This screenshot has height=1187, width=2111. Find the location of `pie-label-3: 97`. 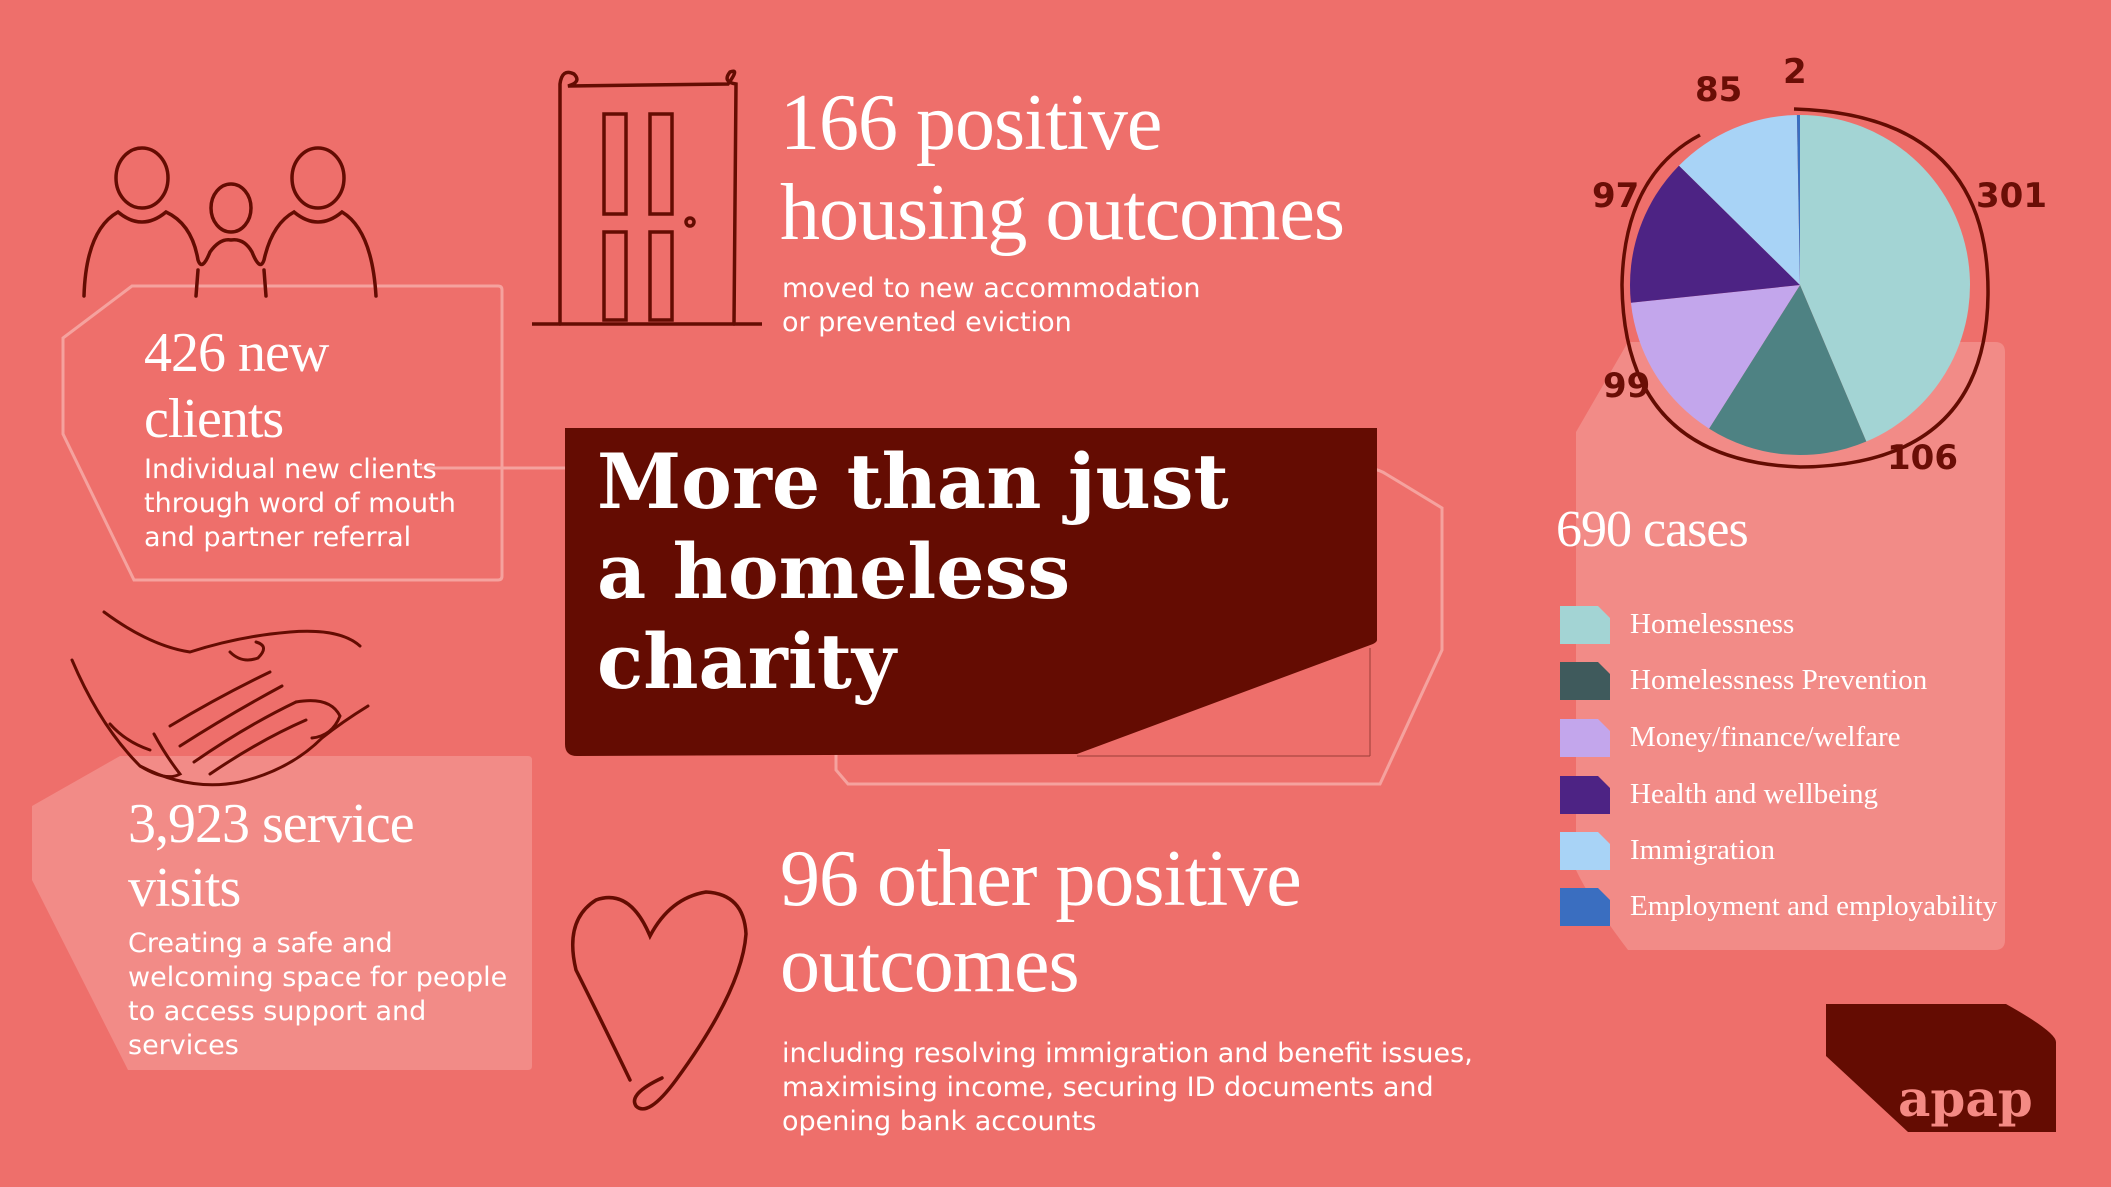

pie-label-3: 97 is located at coordinates (1616, 196).